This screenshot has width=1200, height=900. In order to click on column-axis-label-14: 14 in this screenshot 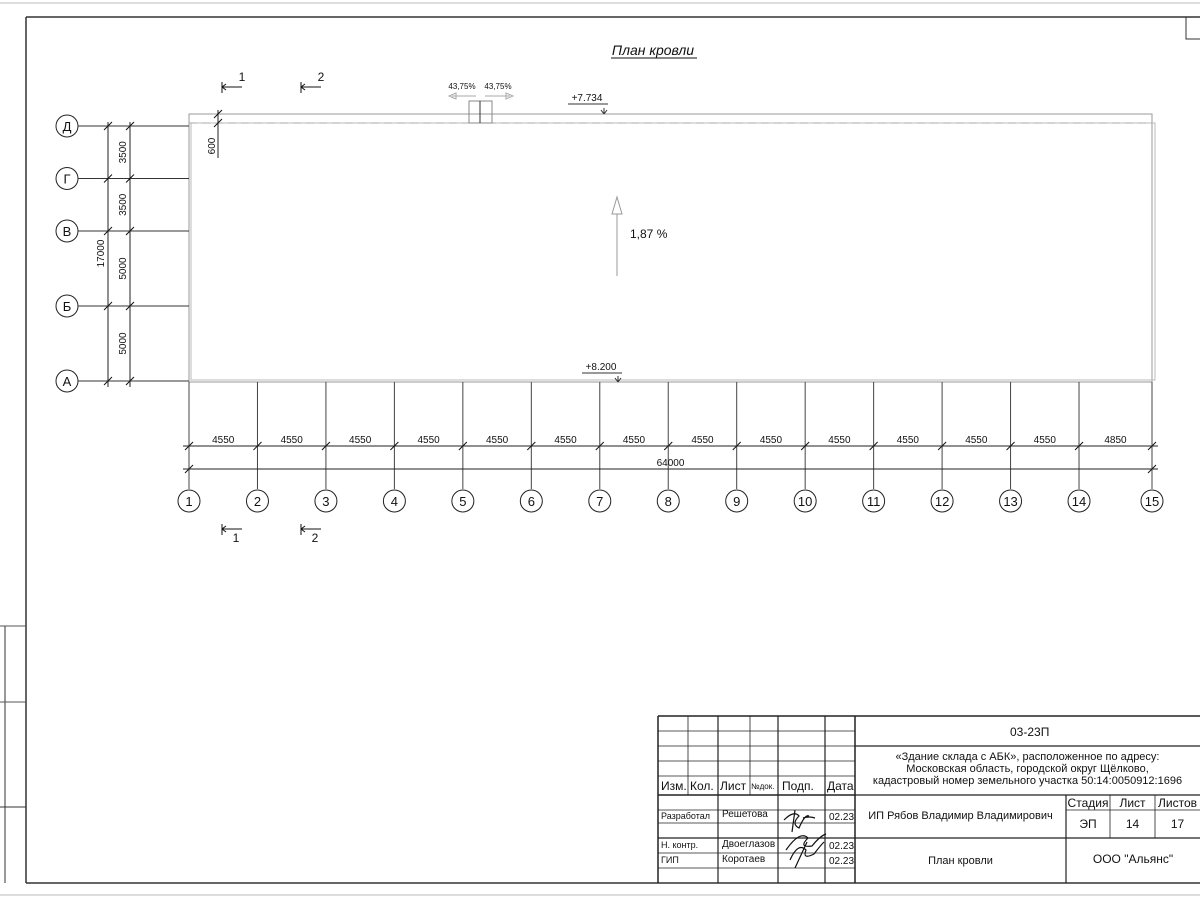, I will do `click(1079, 501)`.